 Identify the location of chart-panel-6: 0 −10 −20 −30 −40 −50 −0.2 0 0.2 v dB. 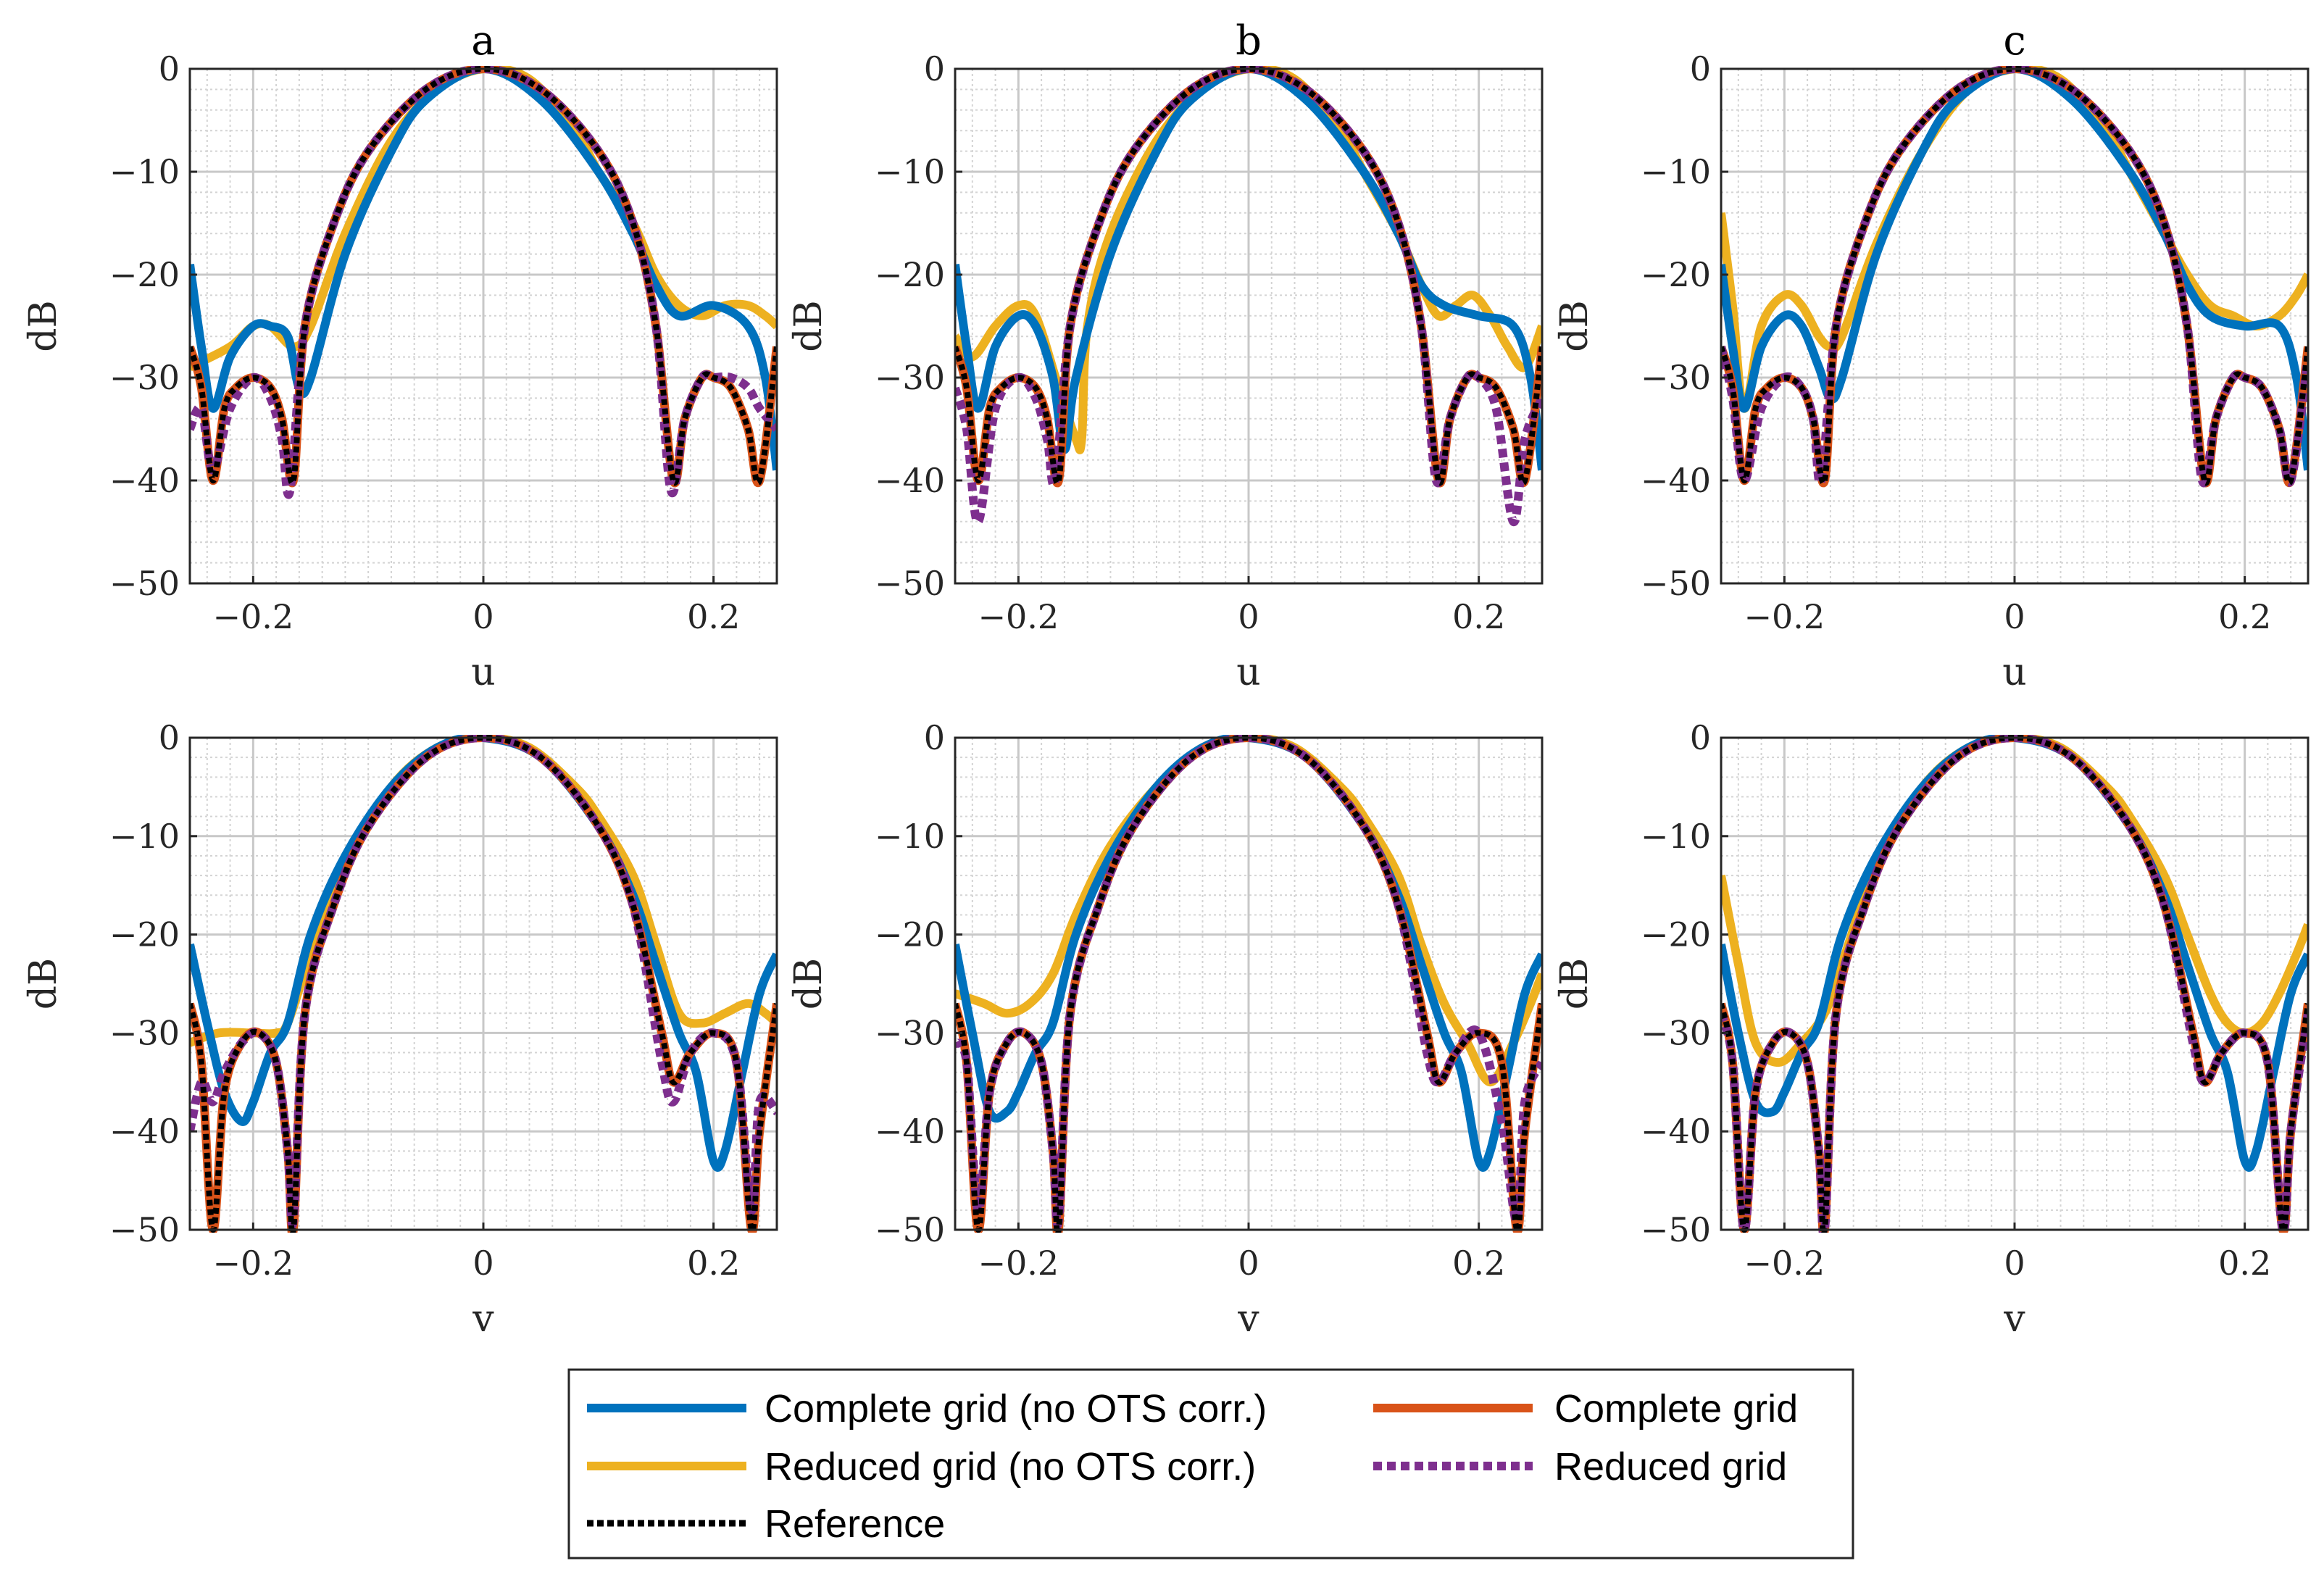
(1931, 1029).